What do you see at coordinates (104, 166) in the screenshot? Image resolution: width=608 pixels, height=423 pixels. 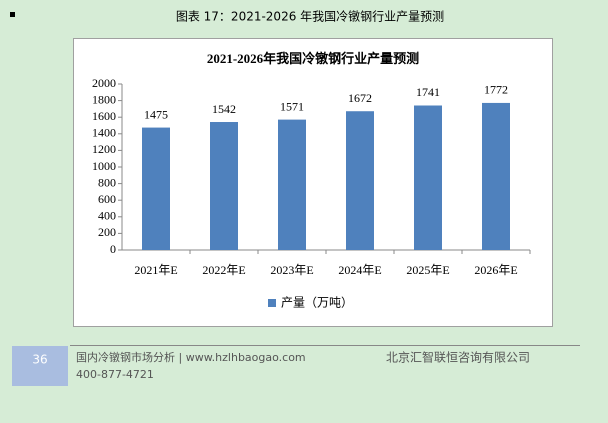 I see `y-tick-label: 1000` at bounding box center [104, 166].